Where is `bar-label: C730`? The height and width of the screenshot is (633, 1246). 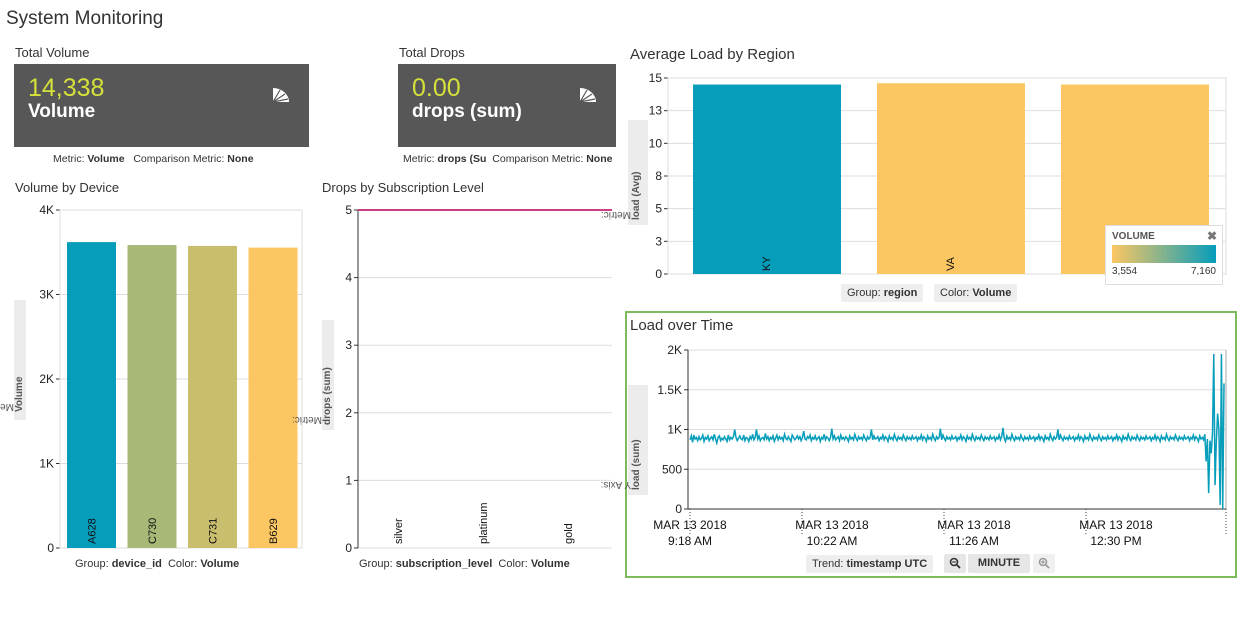 bar-label: C730 is located at coordinates (153, 531).